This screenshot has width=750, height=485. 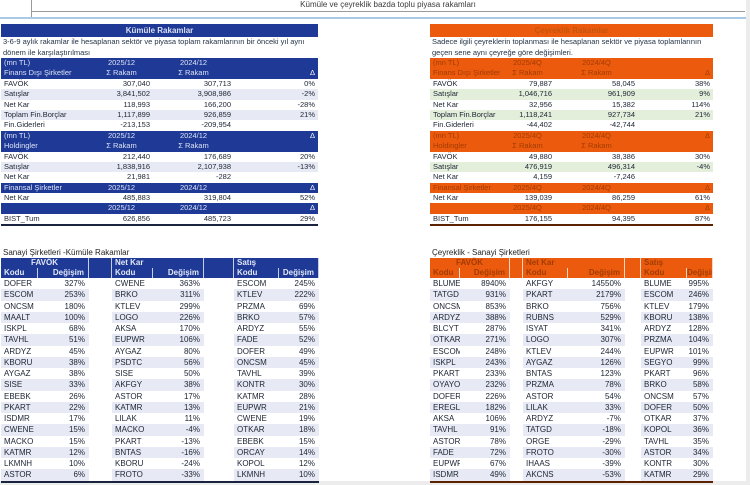 I want to click on row-label-cell: Fin.Giderleri, so click(x=24, y=125).